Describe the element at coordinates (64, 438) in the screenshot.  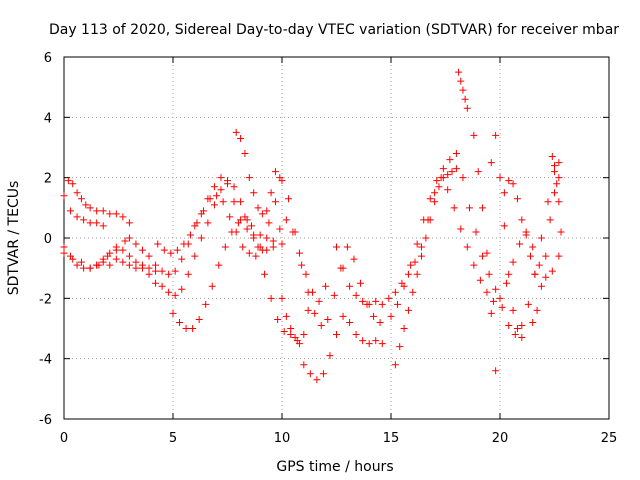
I see `x-tick-label: 0` at that location.